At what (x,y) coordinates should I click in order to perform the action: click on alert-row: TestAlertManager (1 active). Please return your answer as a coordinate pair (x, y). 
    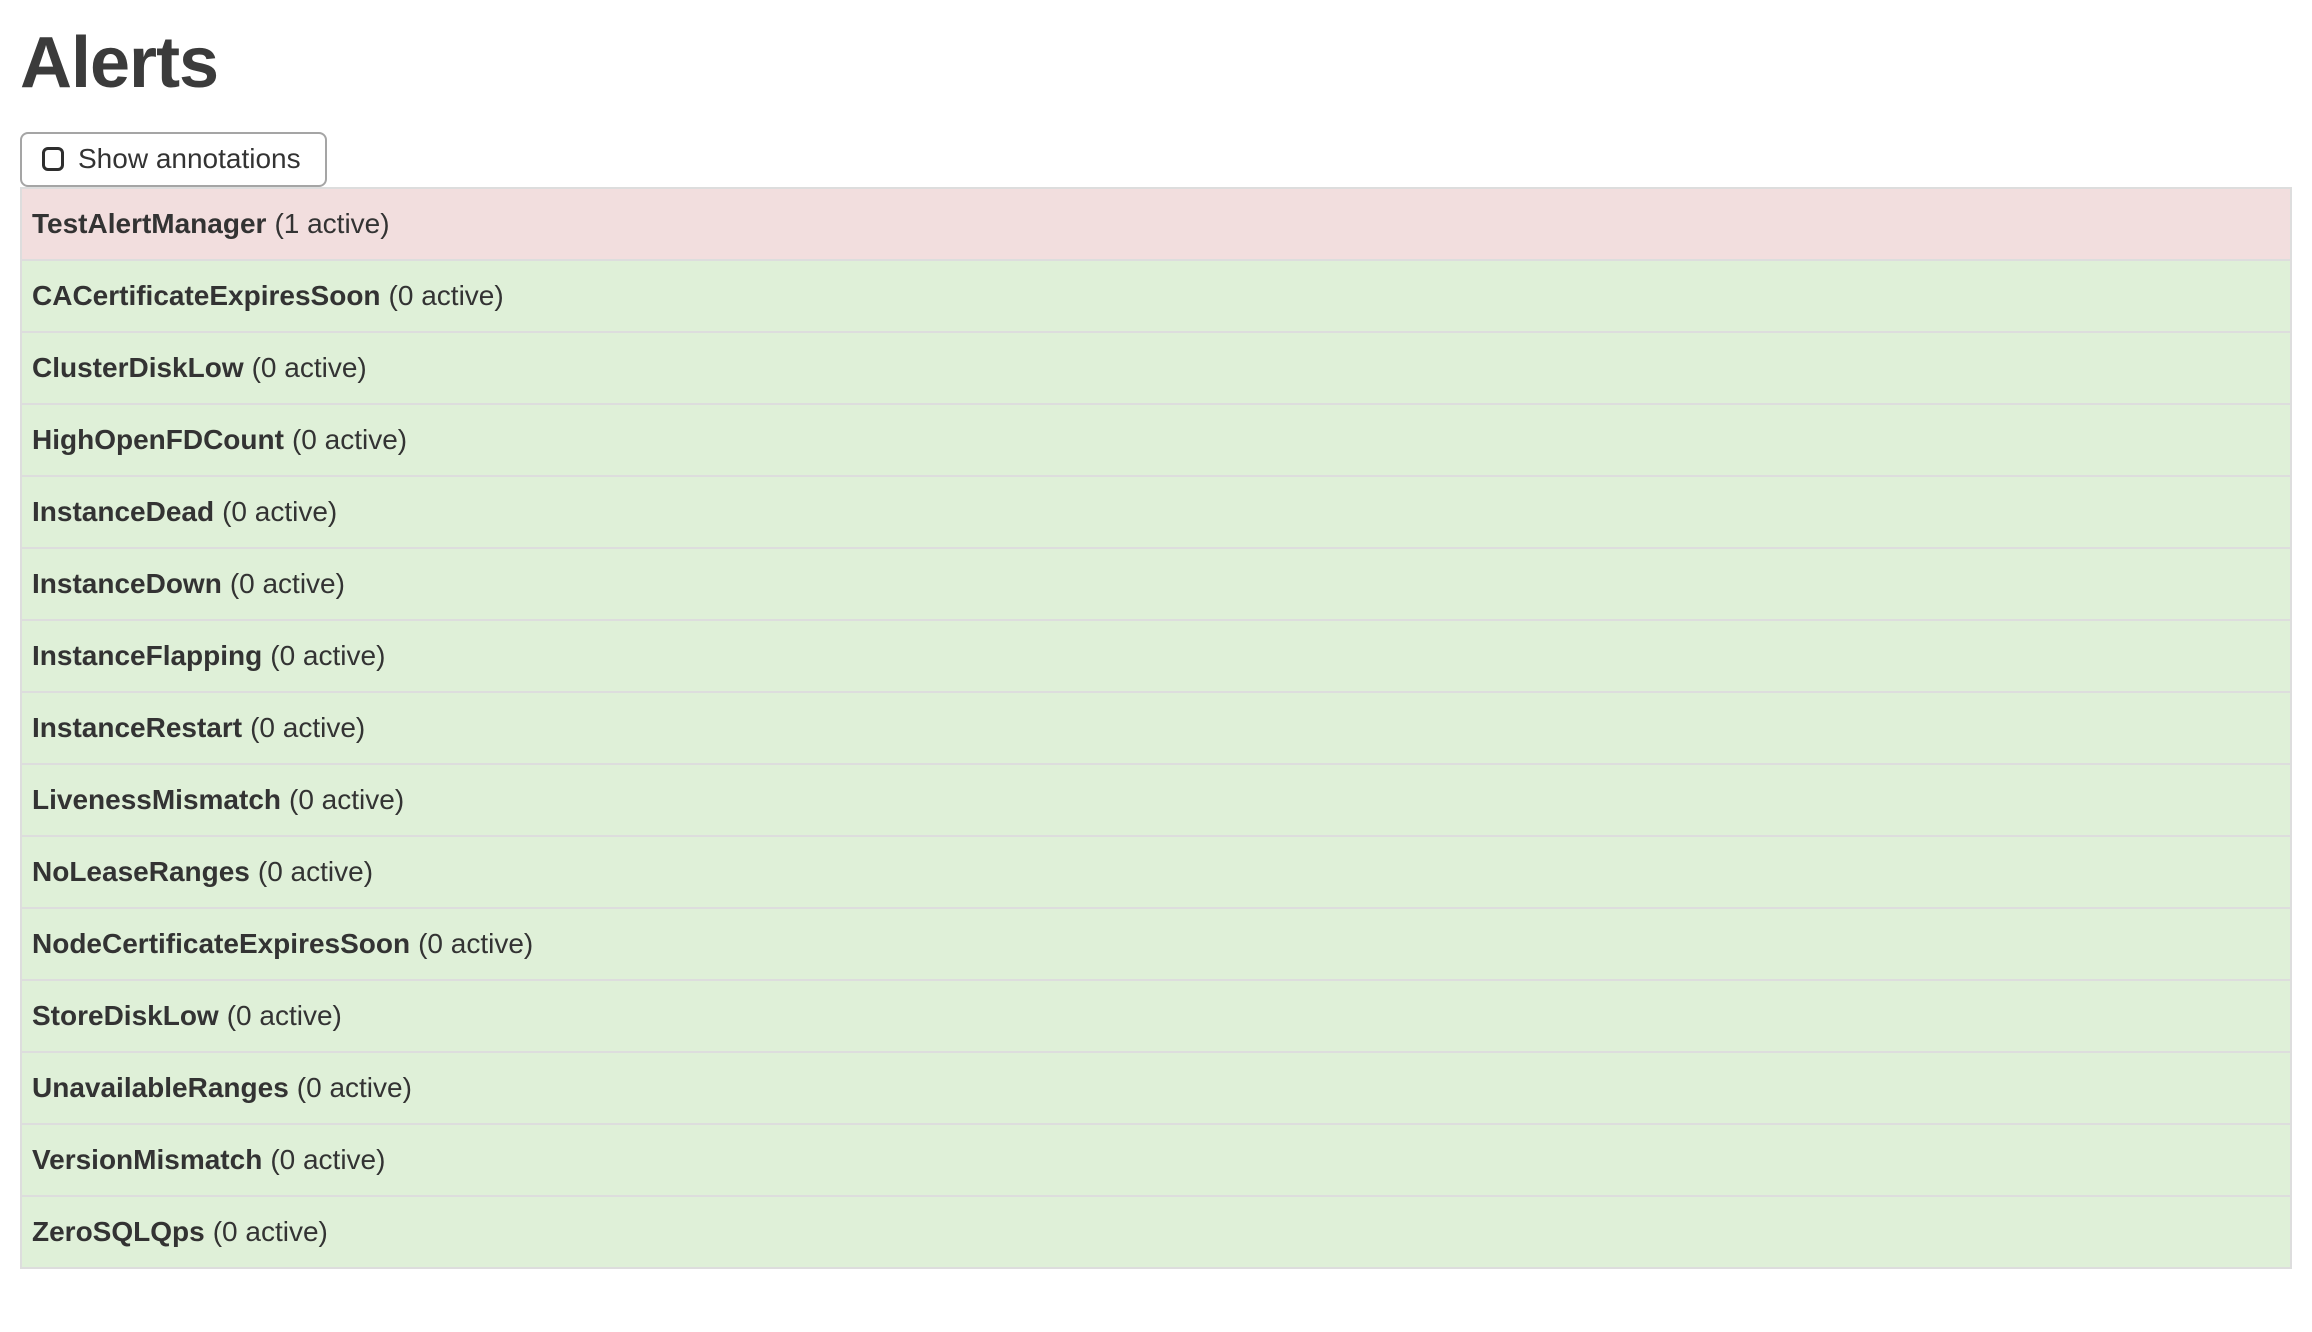
    Looking at the image, I should click on (1156, 224).